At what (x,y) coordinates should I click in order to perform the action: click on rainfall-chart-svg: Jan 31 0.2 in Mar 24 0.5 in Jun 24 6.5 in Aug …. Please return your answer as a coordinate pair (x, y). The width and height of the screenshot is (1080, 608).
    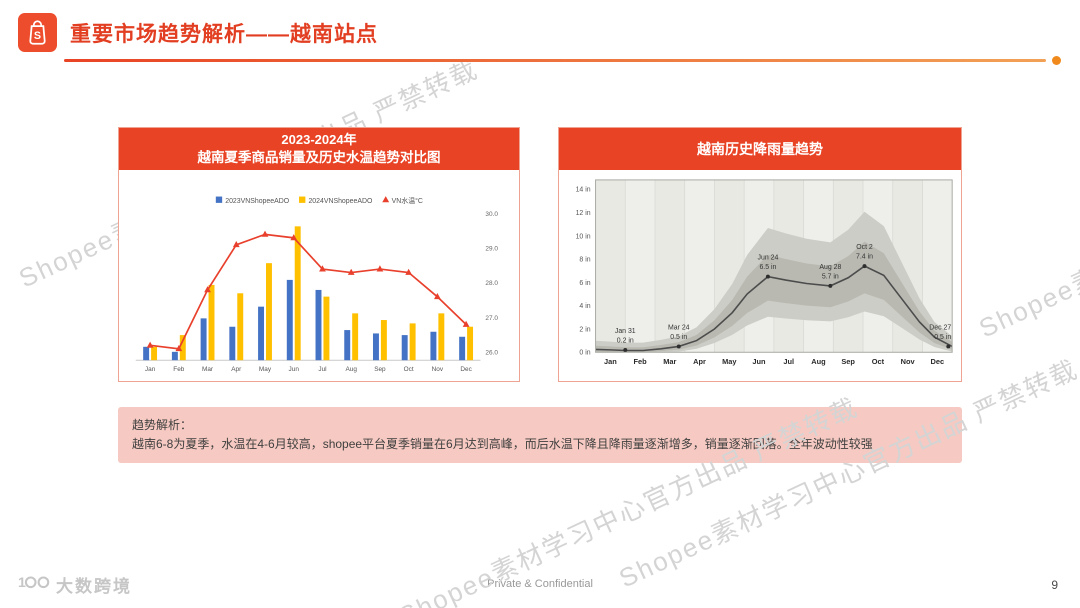
    Looking at the image, I should click on (764, 272).